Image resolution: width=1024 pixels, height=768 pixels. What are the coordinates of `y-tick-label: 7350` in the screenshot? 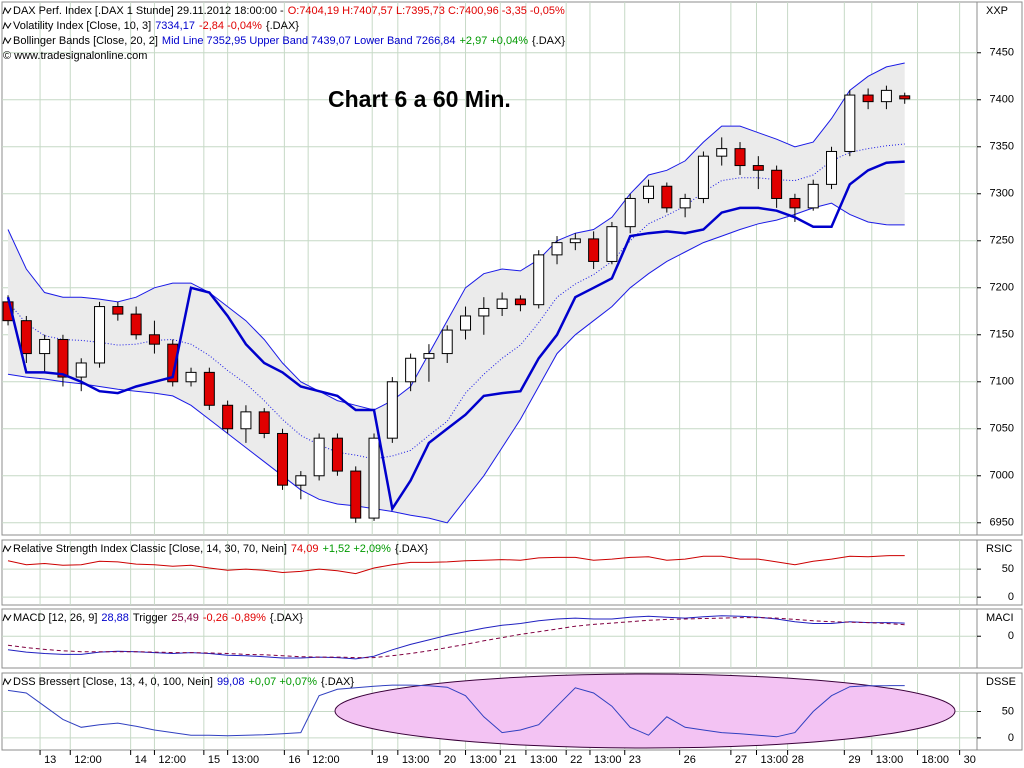 It's located at (1002, 147).